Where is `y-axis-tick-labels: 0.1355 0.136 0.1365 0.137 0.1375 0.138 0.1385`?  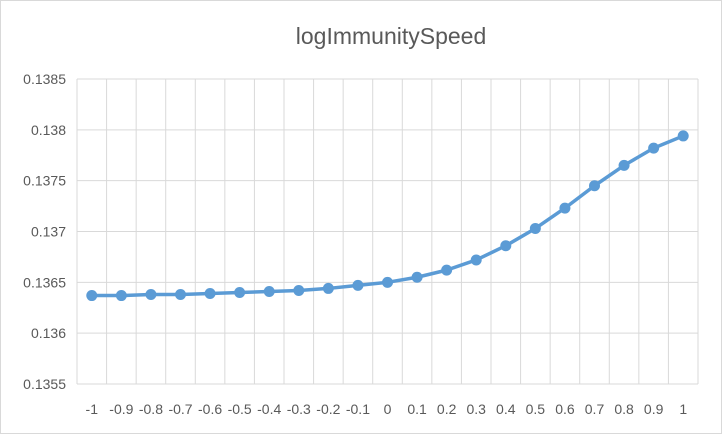
y-axis-tick-labels: 0.1355 0.136 0.1365 0.137 0.1375 0.138 0.1385 is located at coordinates (44, 231).